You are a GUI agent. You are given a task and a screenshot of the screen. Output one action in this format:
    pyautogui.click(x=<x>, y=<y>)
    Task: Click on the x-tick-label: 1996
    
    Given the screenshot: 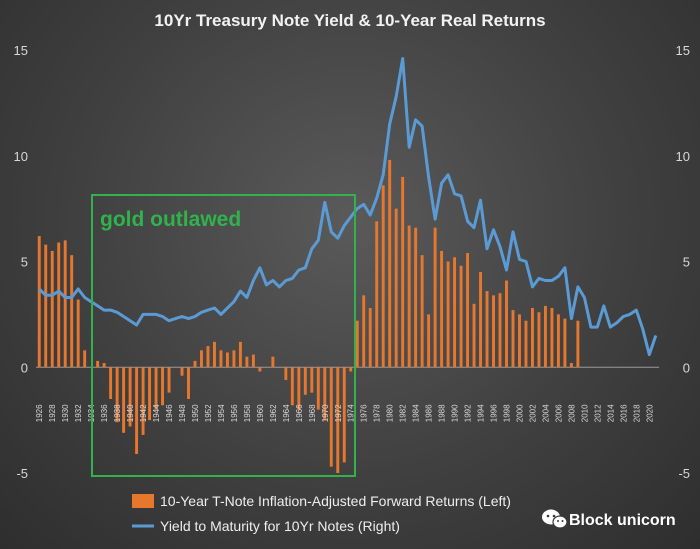 What is the action you would take?
    pyautogui.click(x=494, y=413)
    